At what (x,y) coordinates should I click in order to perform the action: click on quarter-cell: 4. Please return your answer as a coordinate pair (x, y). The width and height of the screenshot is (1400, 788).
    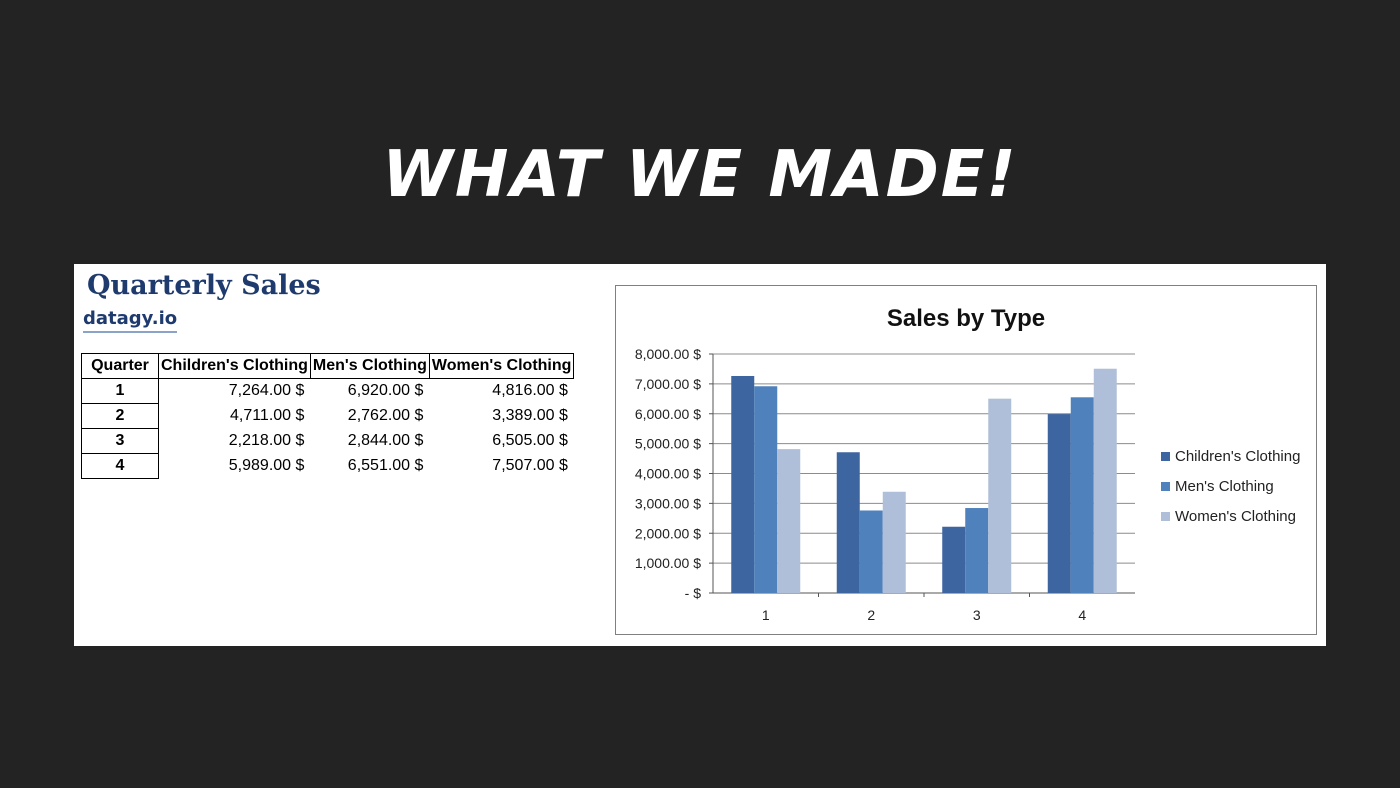
    Looking at the image, I should click on (120, 466).